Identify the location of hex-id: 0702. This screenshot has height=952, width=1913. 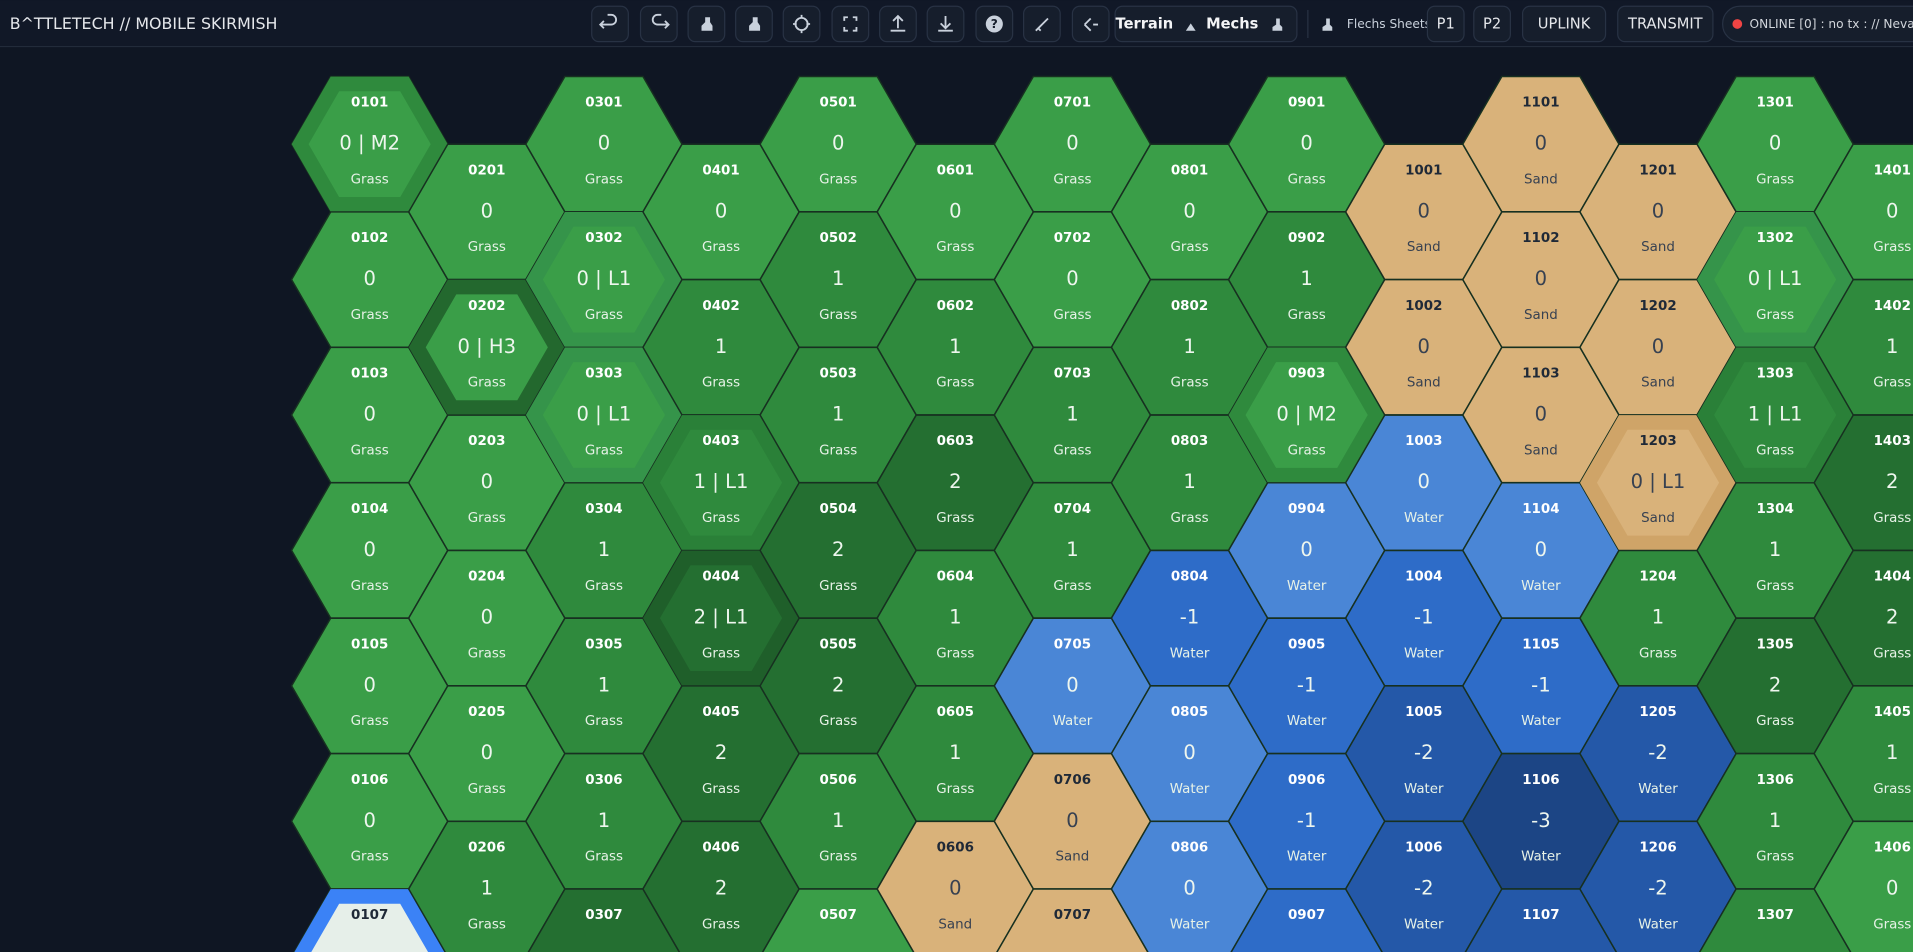
(1072, 238).